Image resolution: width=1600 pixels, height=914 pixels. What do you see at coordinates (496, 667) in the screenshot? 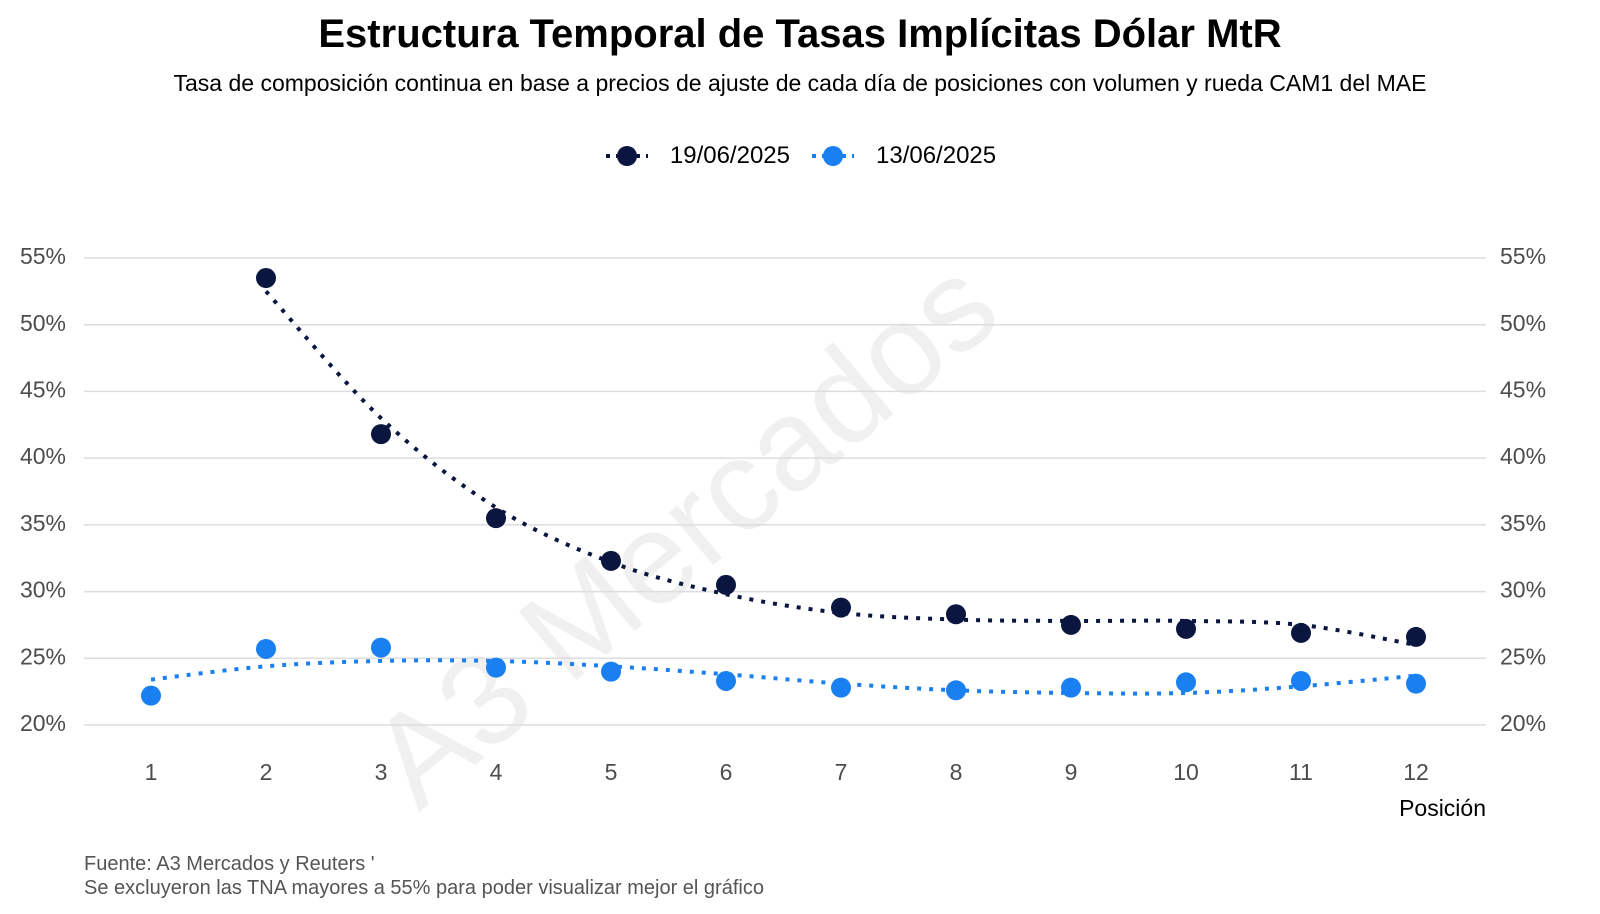
I see `point-series-2-x4` at bounding box center [496, 667].